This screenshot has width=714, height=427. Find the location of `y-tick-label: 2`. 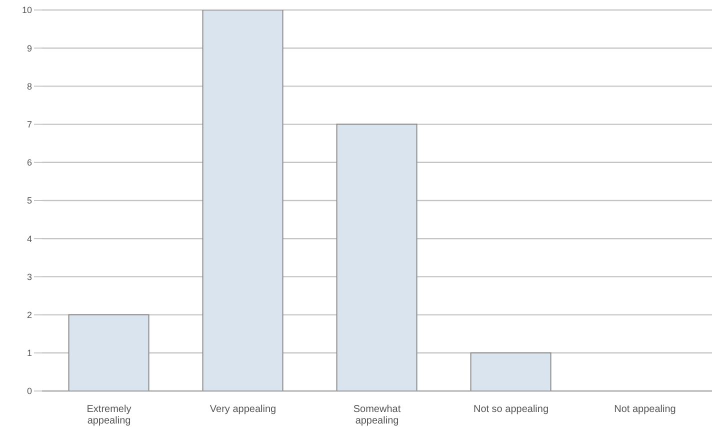

y-tick-label: 2 is located at coordinates (29, 315).